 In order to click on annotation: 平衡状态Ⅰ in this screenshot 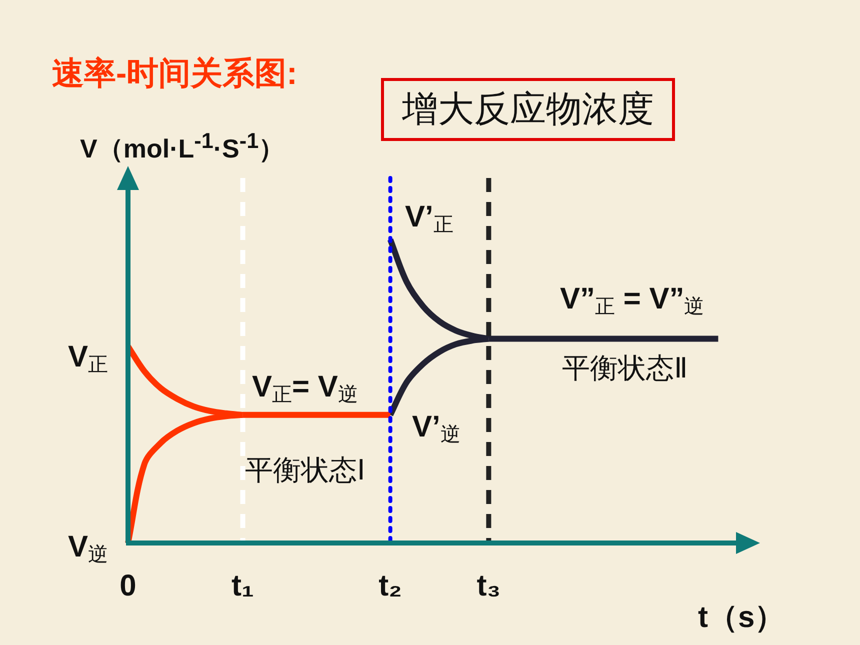, I will do `click(305, 469)`.